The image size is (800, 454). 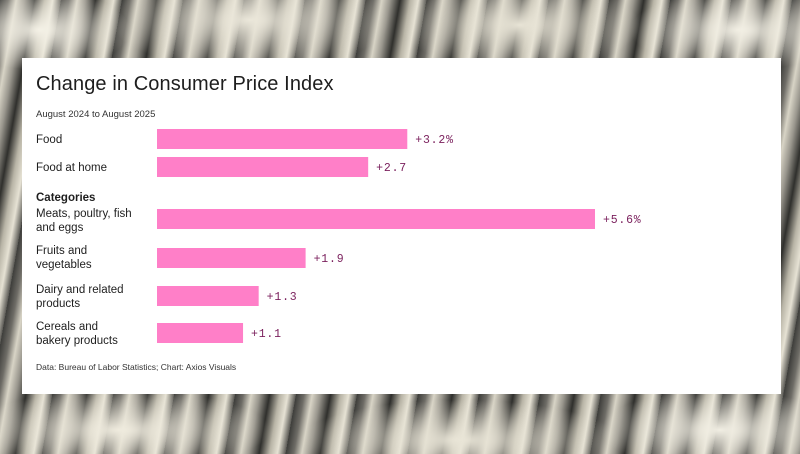 What do you see at coordinates (71, 168) in the screenshot?
I see `category-label-food-at-home: Food at home` at bounding box center [71, 168].